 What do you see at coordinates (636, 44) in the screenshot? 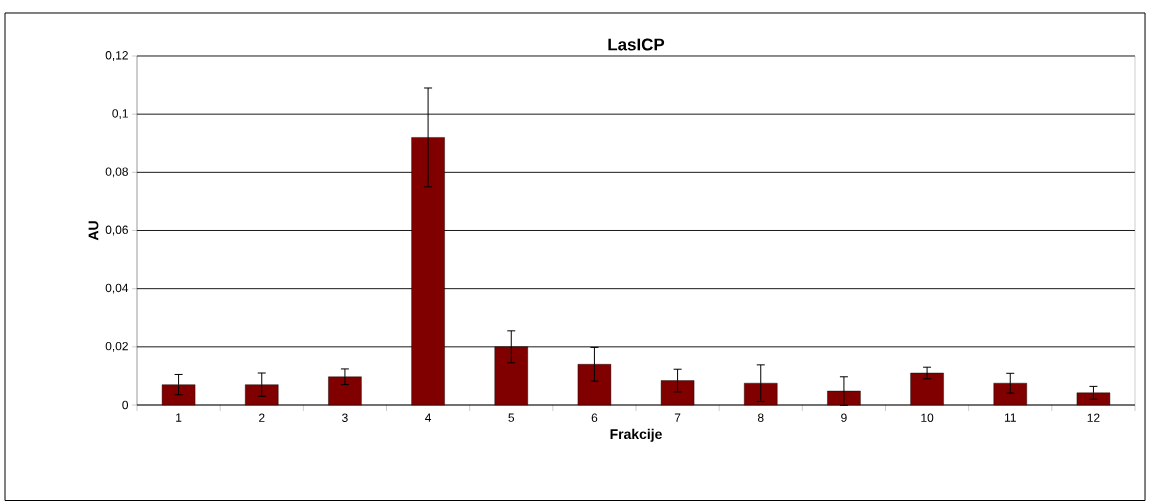
I see `chart-title: LasICP` at bounding box center [636, 44].